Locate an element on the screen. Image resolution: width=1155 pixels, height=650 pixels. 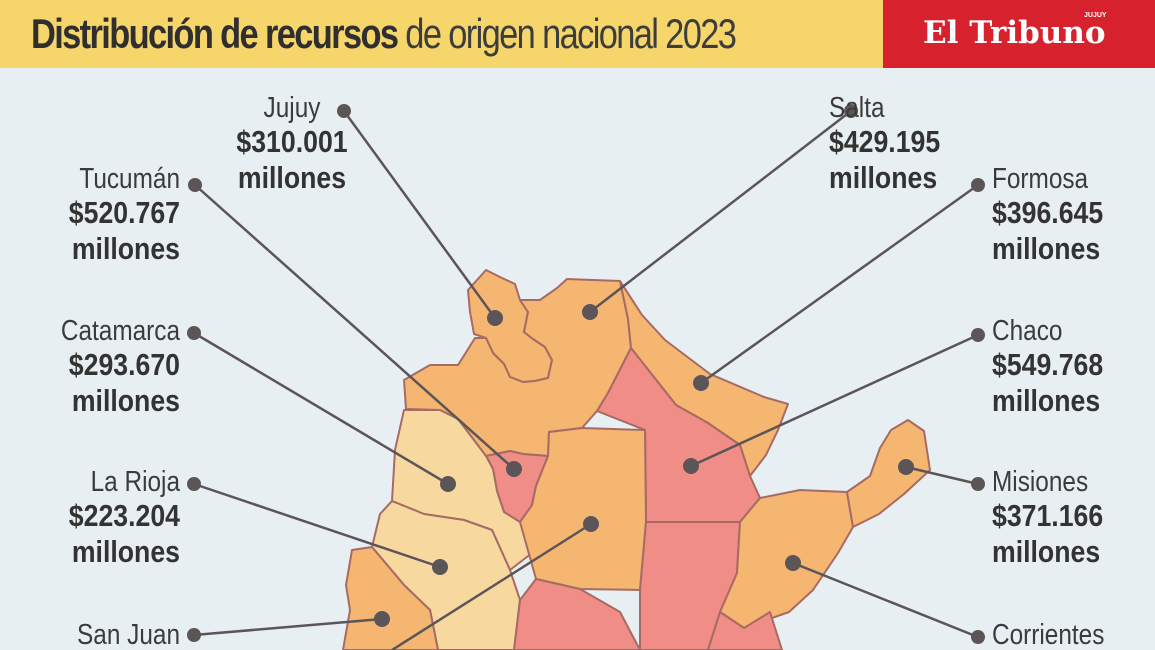
chaco-amount: $549.768 is located at coordinates (1048, 364).